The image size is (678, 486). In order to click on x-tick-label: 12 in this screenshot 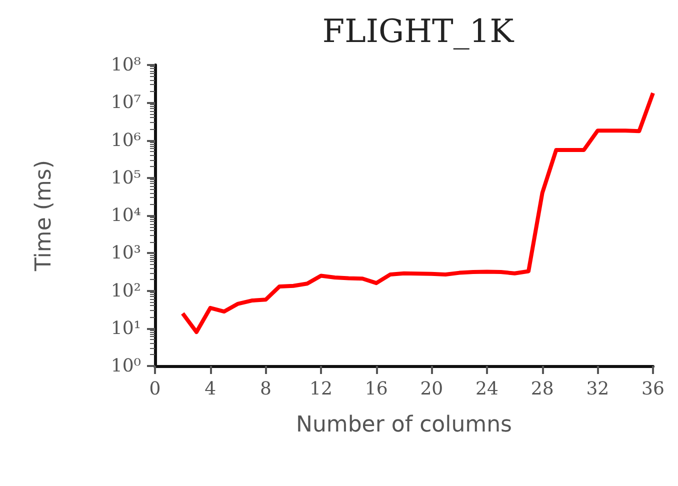, I will do `click(321, 389)`.